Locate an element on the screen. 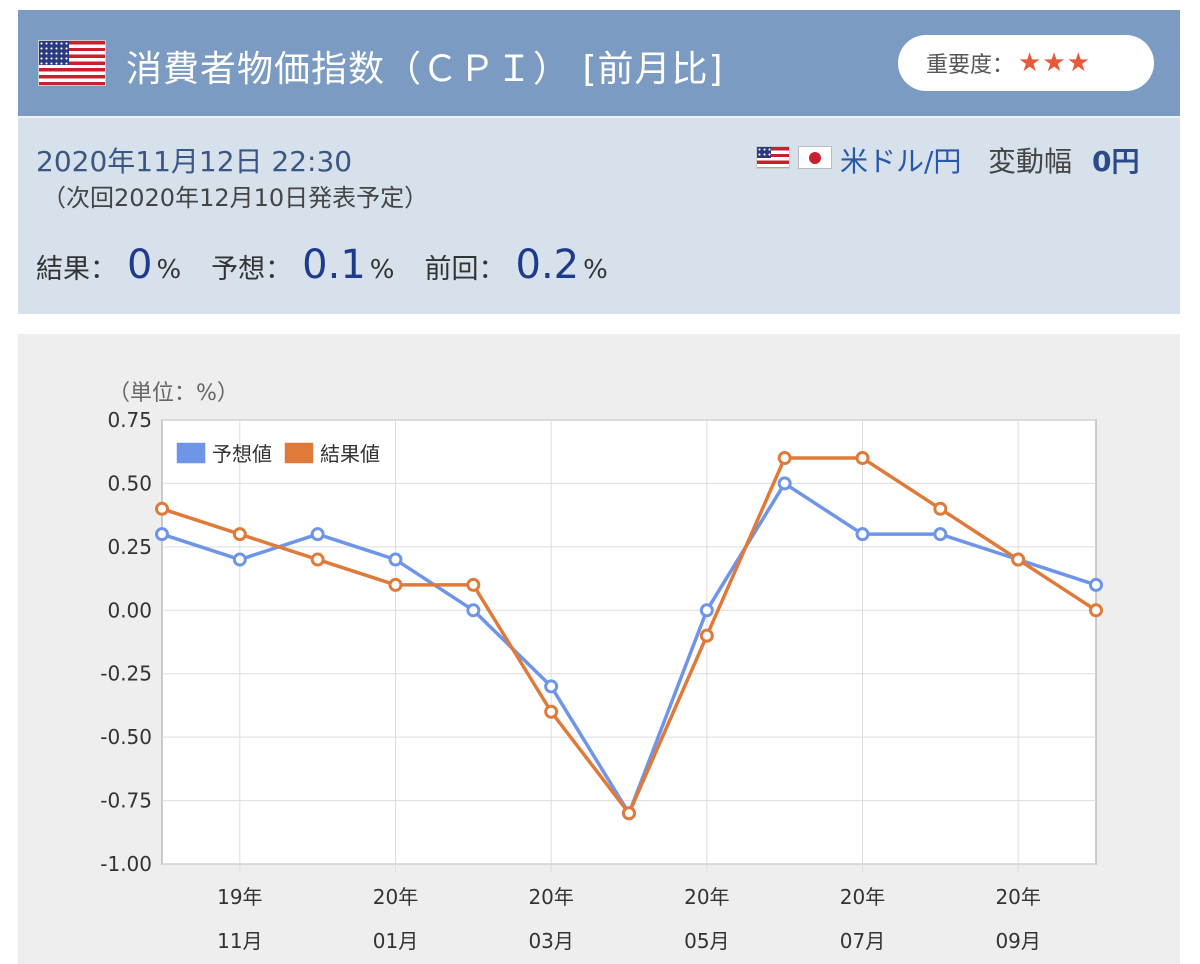 This screenshot has height=964, width=1200. y-tick-label: -0.50 is located at coordinates (126, 737).